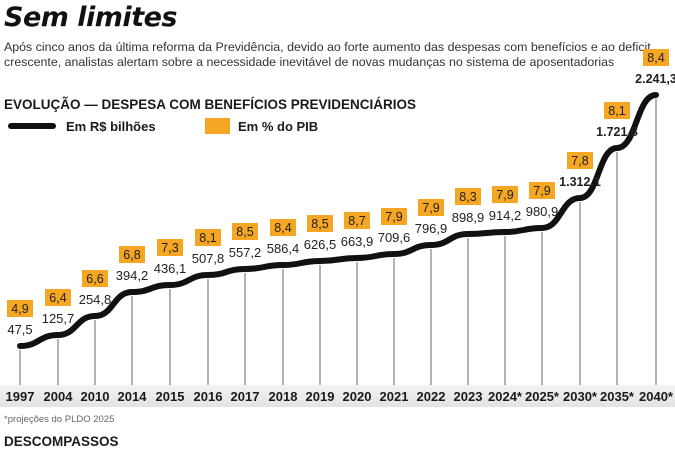 The image size is (675, 450). What do you see at coordinates (20, 396) in the screenshot?
I see `x-tick-label: 1997` at bounding box center [20, 396].